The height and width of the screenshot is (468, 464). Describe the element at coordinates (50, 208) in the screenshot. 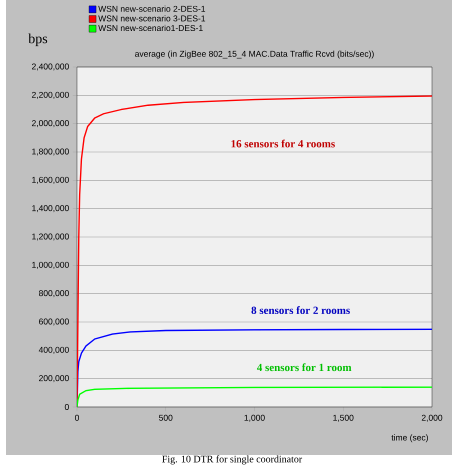

I see `y-tick-label: 1,400,000` at that location.